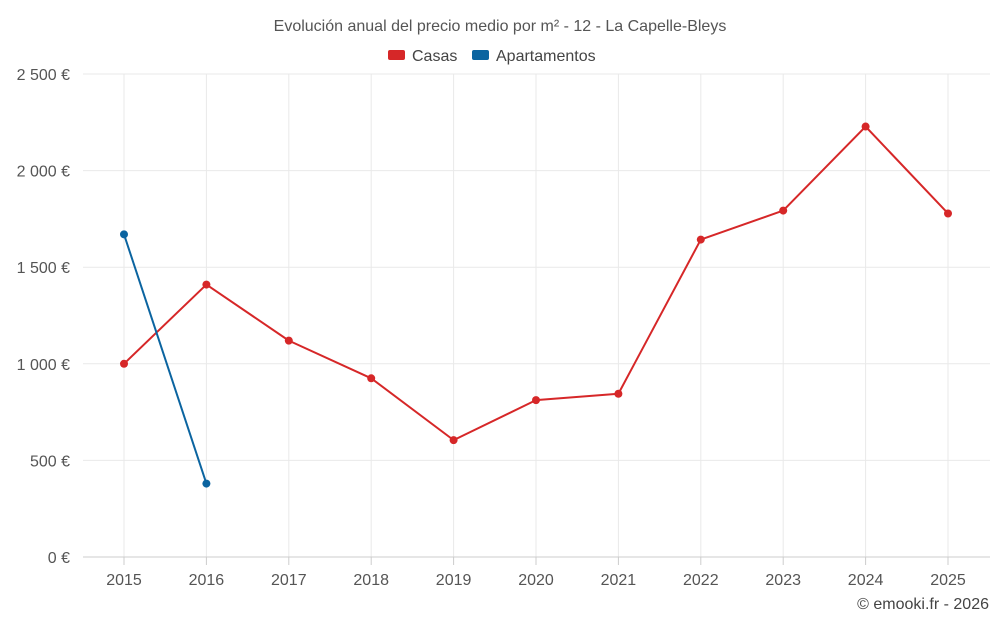  Describe the element at coordinates (289, 580) in the screenshot. I see `x-tick-label: 2017` at that location.